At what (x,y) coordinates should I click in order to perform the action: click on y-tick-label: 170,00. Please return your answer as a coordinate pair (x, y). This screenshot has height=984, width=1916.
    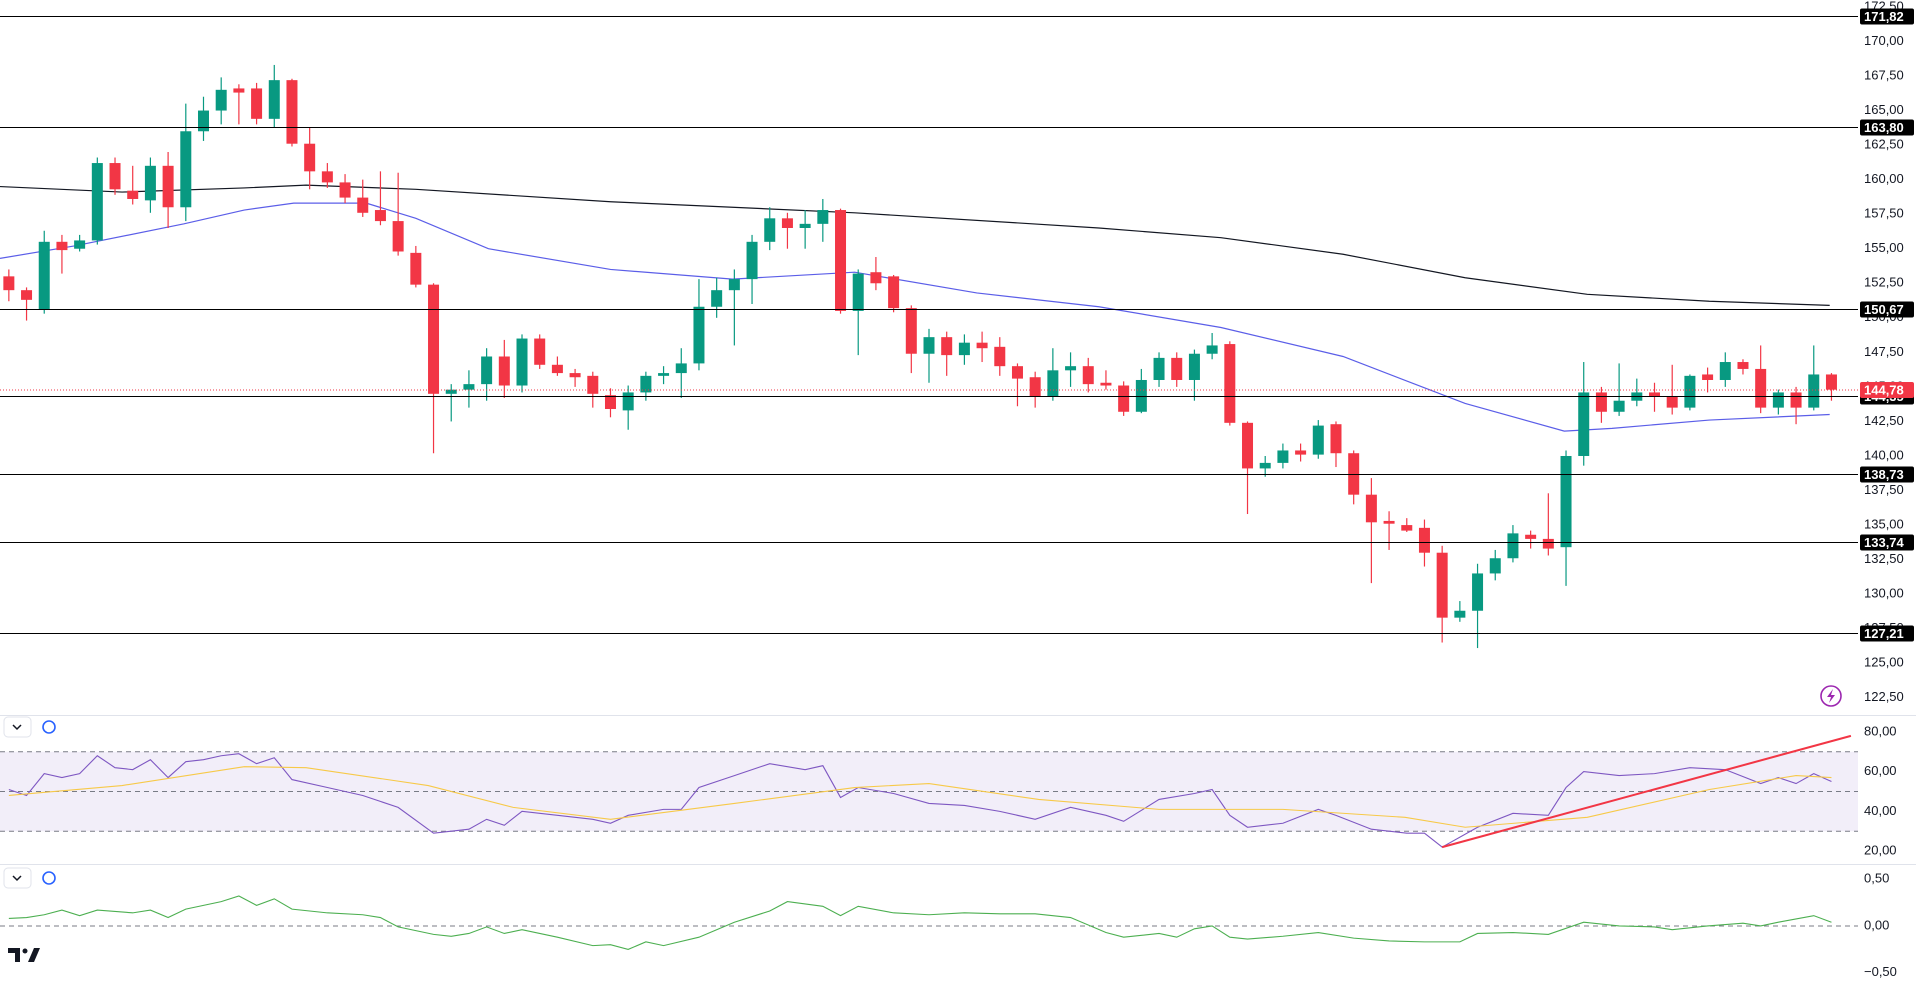
    Looking at the image, I should click on (1884, 40).